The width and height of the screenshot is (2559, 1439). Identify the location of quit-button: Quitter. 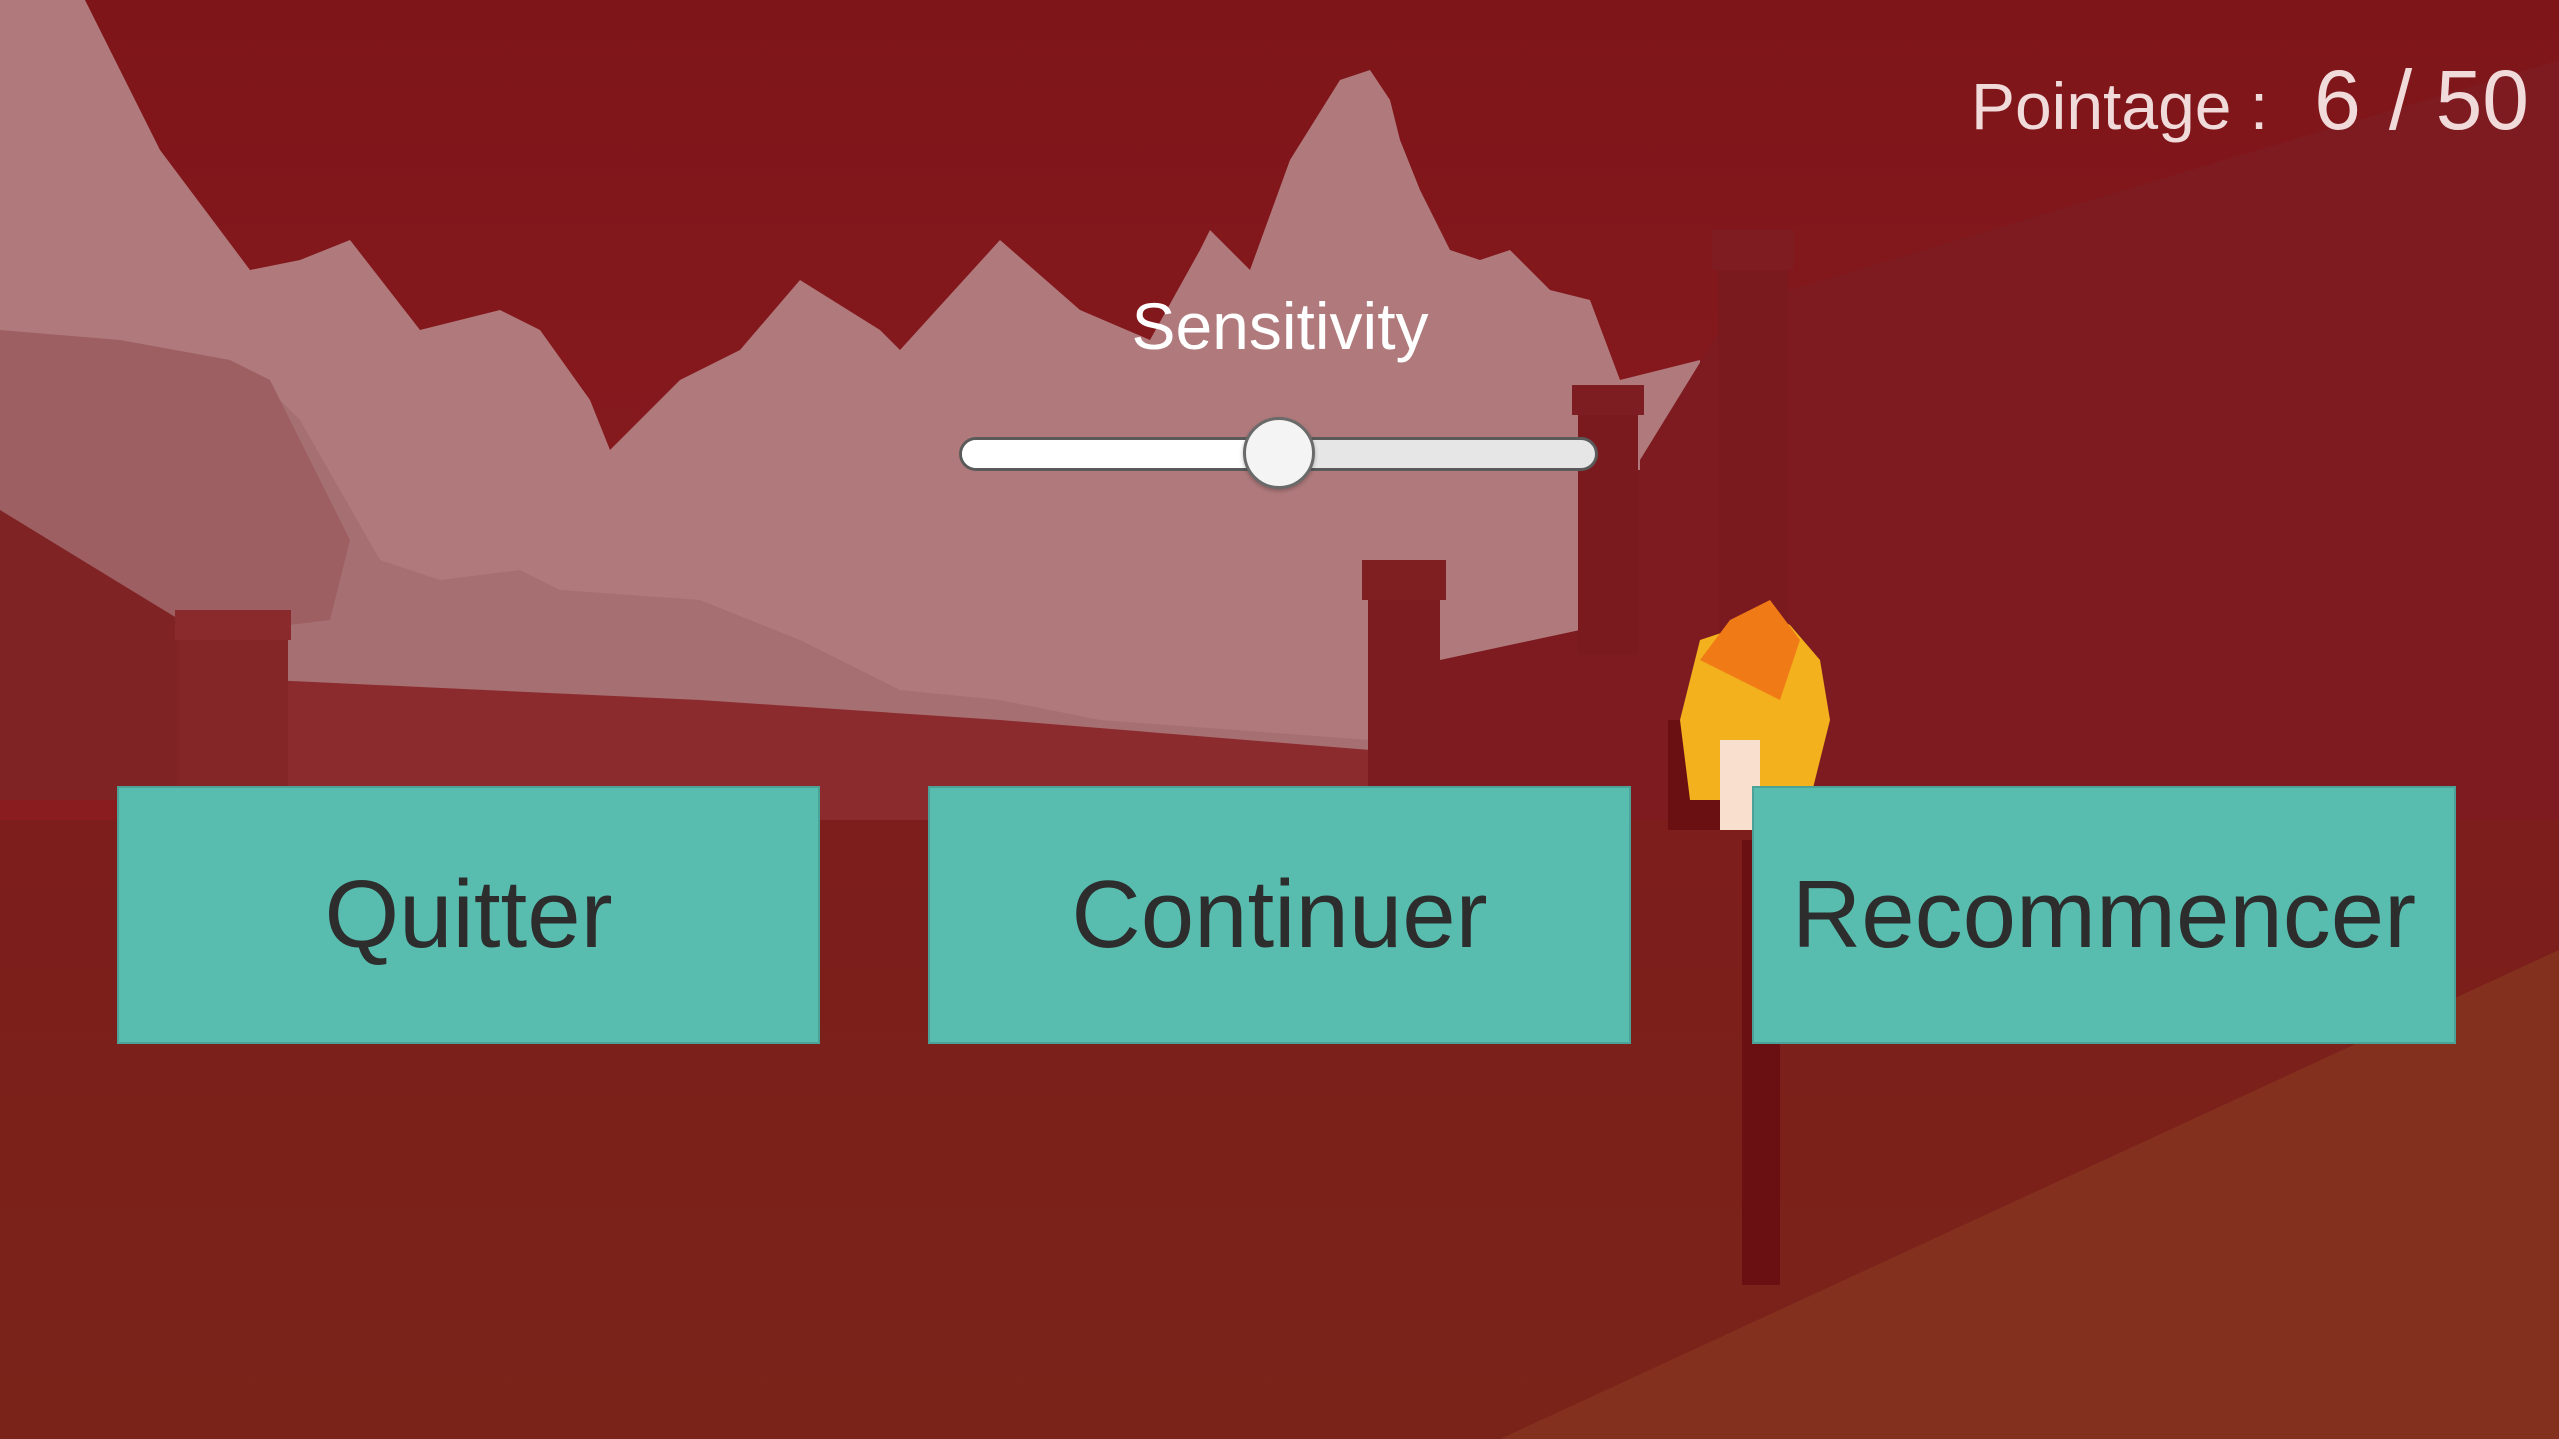
(468, 915).